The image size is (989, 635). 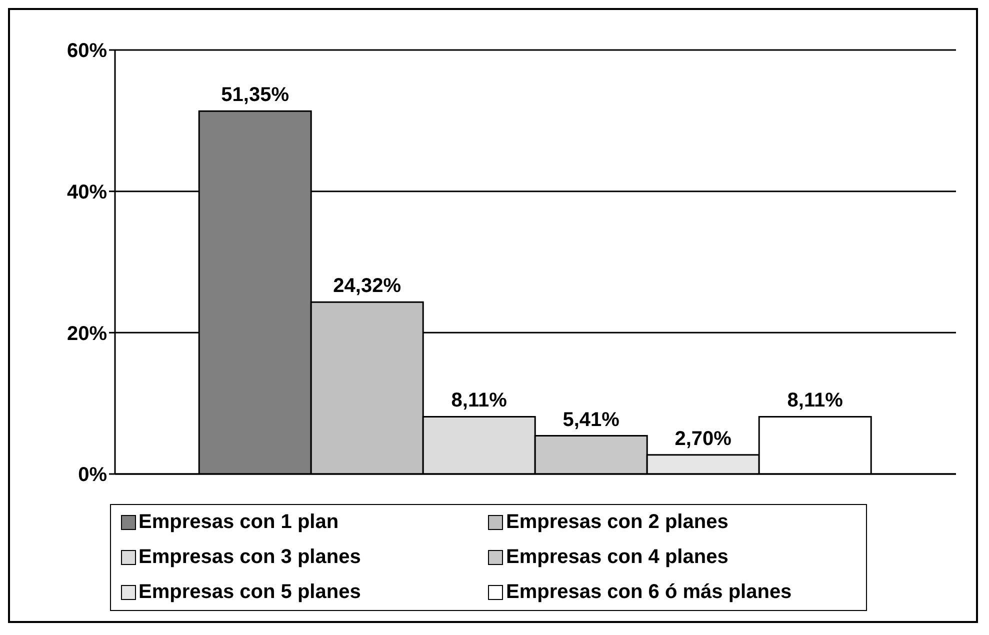 What do you see at coordinates (617, 557) in the screenshot?
I see `legend-label: Empresas con 4 planes` at bounding box center [617, 557].